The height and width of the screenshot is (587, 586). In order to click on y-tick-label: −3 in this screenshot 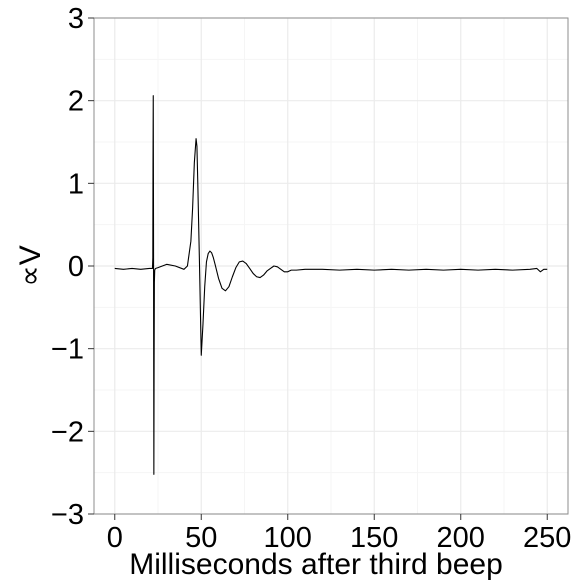, I will do `click(67, 515)`.